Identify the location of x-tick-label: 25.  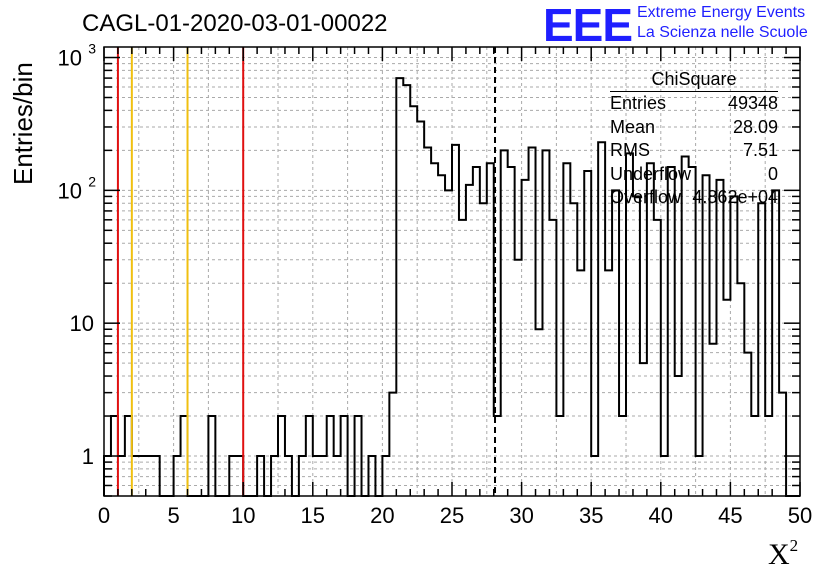
(452, 515).